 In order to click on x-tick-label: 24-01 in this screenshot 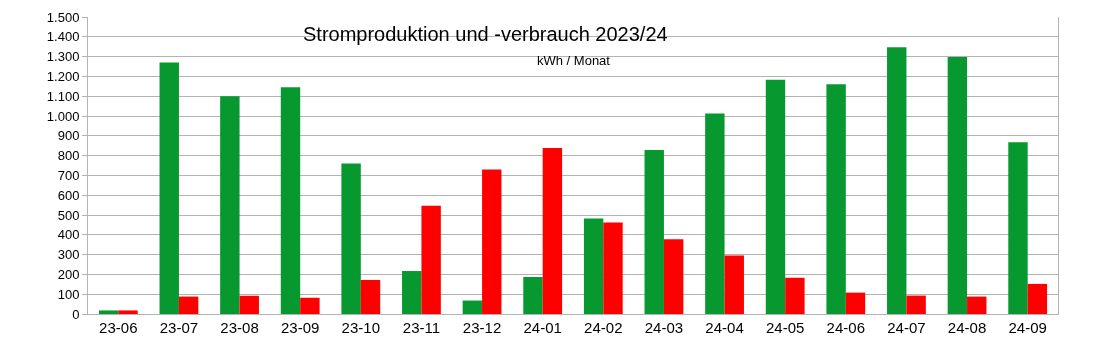, I will do `click(542, 327)`.